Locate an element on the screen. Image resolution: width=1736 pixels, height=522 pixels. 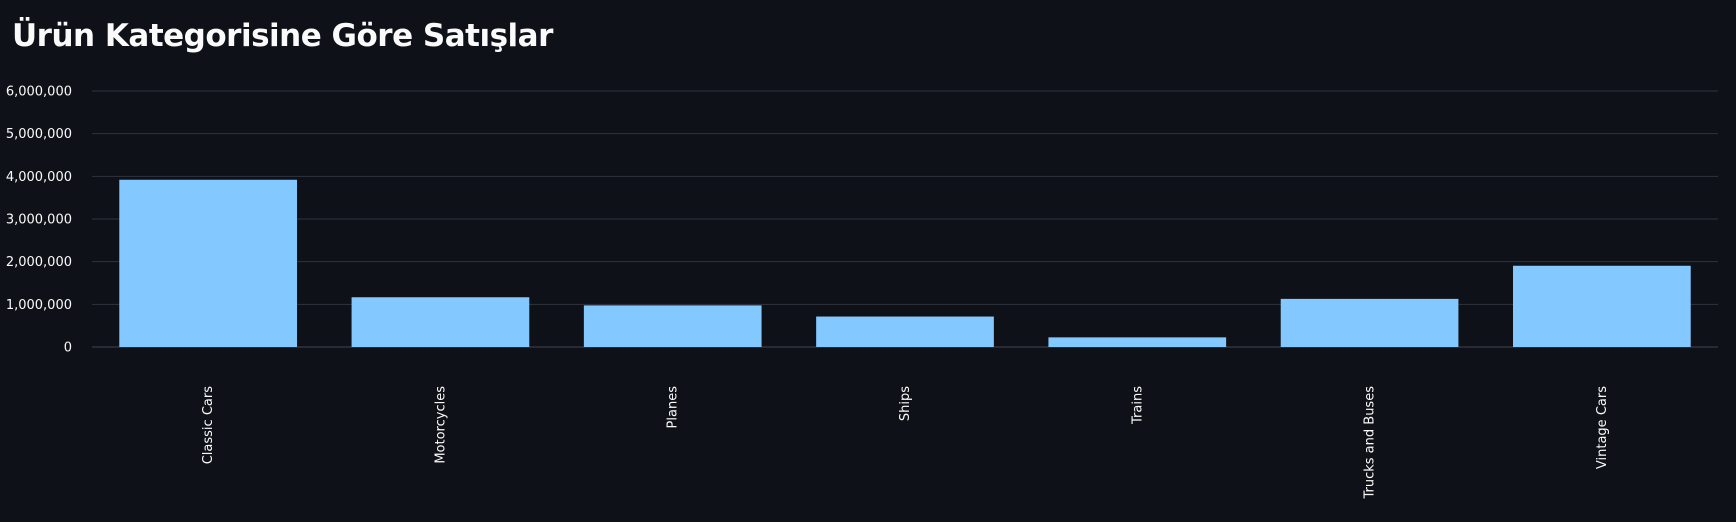
y-tick-label: 1,000,000 is located at coordinates (39, 305).